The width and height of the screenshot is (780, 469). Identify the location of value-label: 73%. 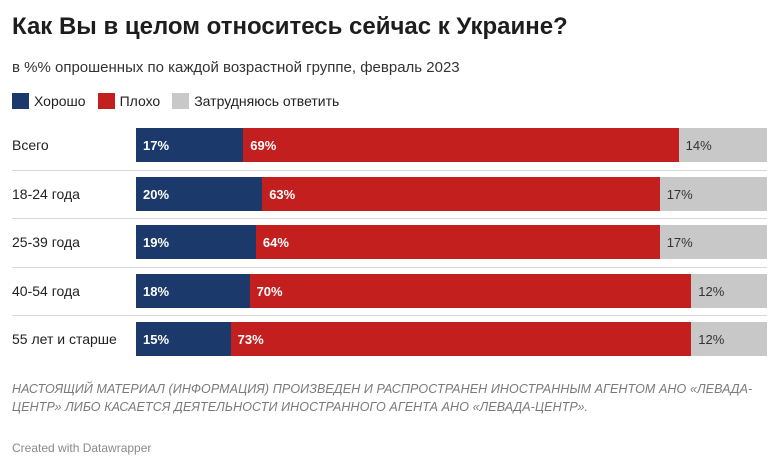
(250, 339).